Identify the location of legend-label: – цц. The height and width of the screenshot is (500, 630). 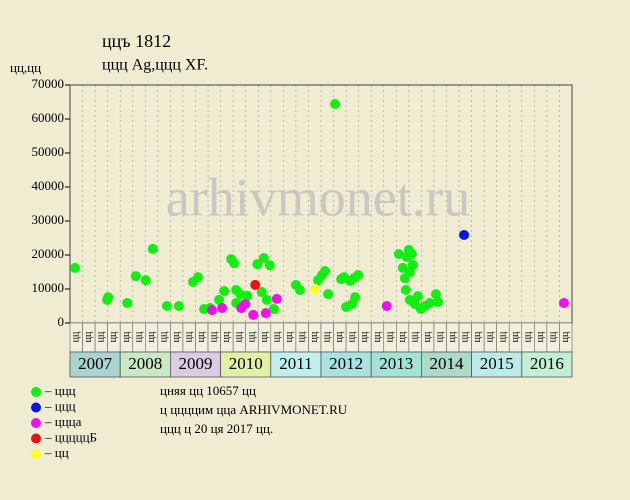
(56, 452).